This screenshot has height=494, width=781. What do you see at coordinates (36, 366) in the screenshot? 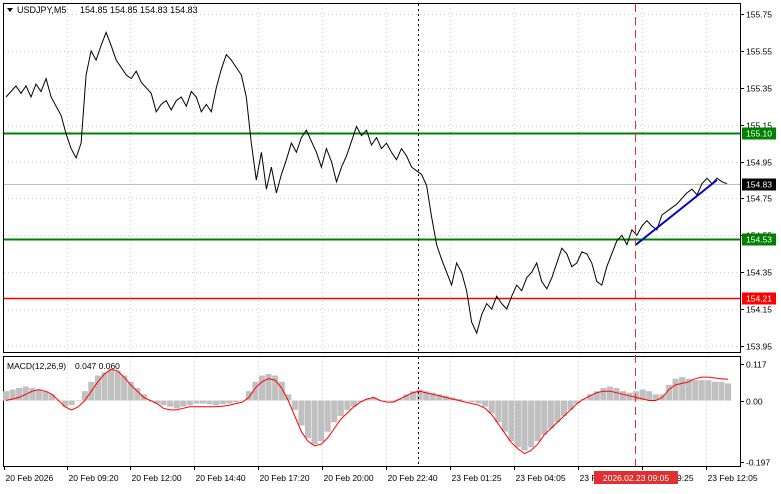
I see `macd-label: MACD(12,26,9)` at bounding box center [36, 366].